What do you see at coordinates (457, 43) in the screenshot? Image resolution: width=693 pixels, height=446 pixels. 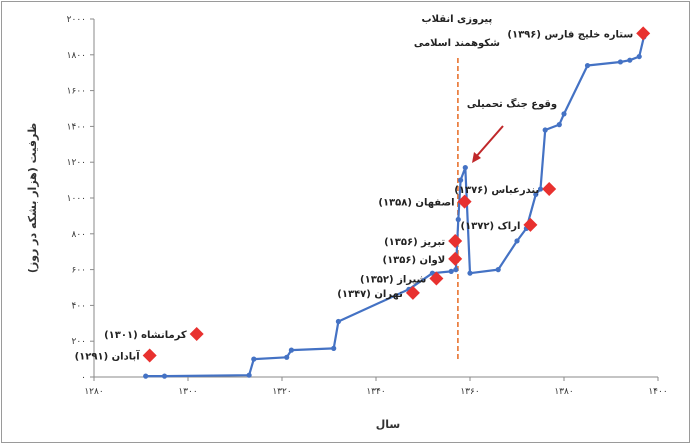 I see `annotation-revolution-line2: شکوهمند اسلامی` at bounding box center [457, 43].